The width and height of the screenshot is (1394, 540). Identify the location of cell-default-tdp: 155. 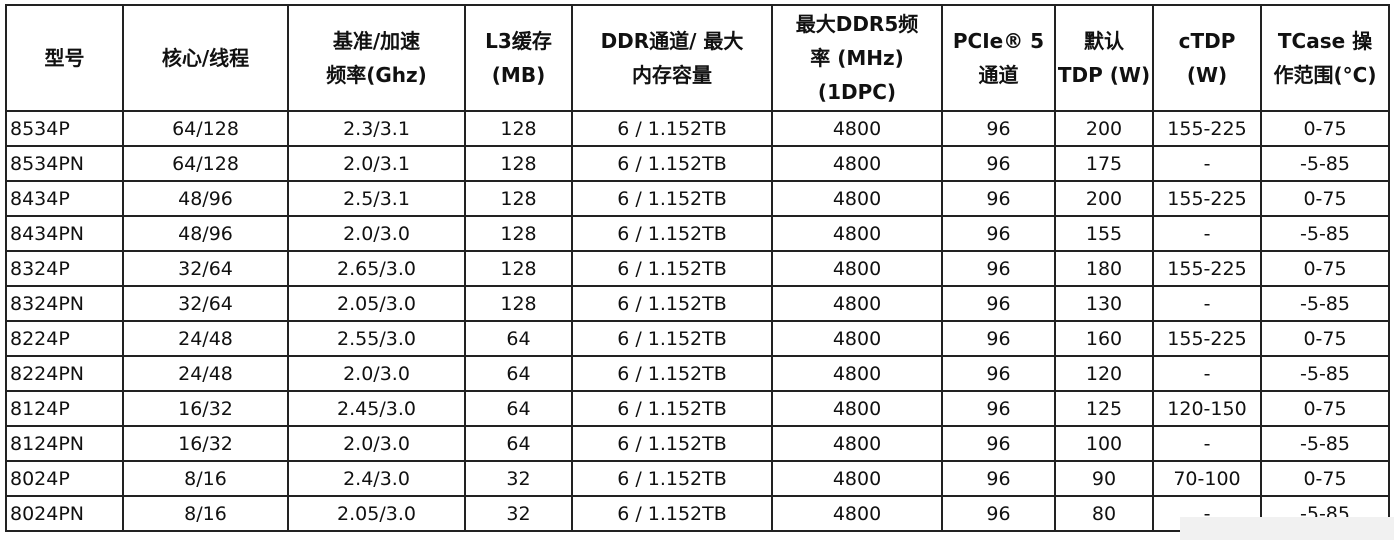
(1104, 233).